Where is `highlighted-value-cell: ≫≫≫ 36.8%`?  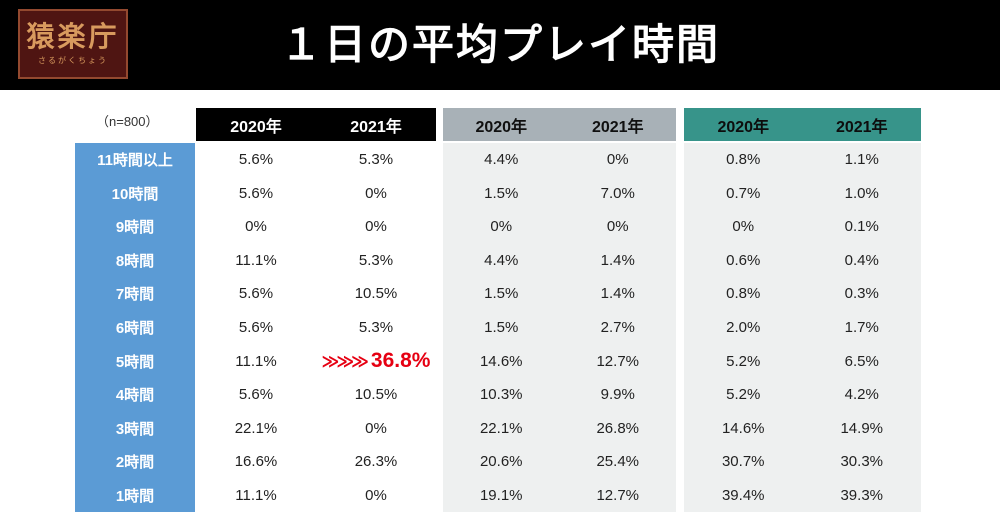
highlighted-value-cell: ≫≫≫ 36.8% is located at coordinates (376, 361).